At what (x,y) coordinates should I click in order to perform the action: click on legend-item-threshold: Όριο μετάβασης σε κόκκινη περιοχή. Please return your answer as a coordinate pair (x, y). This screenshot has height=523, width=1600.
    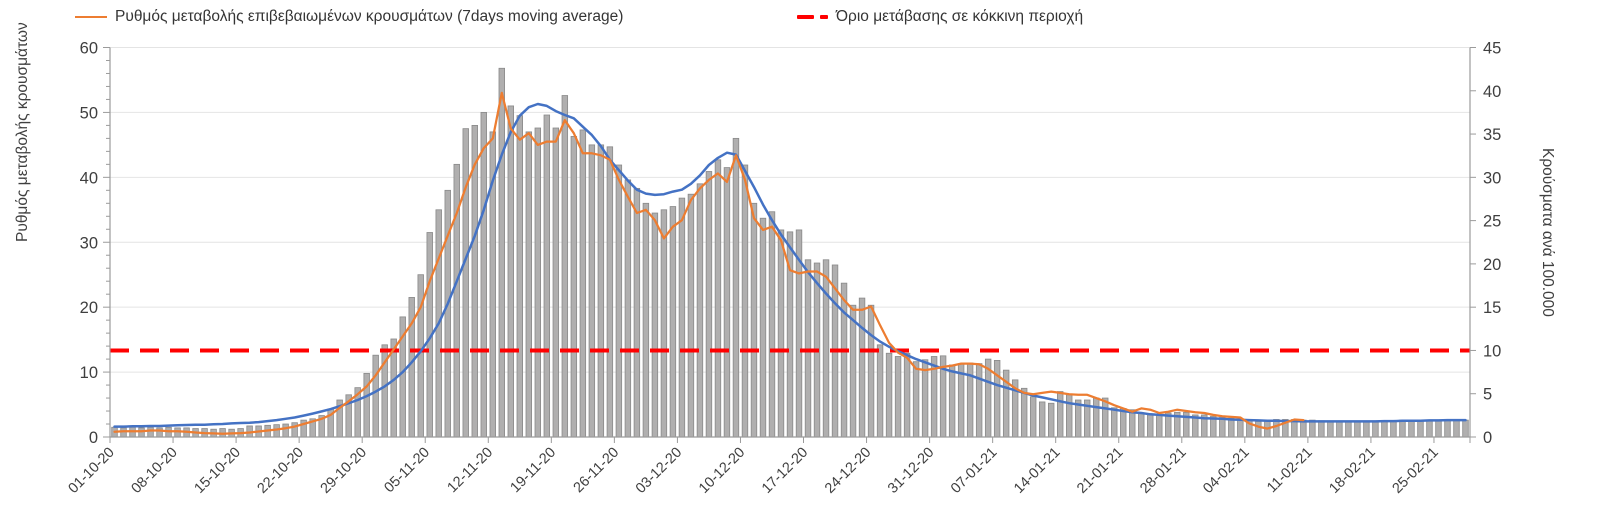
    Looking at the image, I should click on (940, 17).